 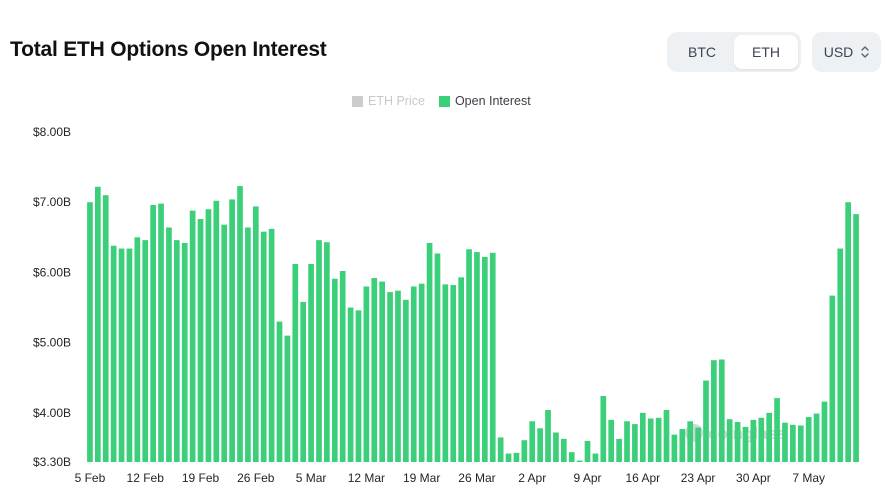 I want to click on currency-select: USD, so click(x=846, y=52).